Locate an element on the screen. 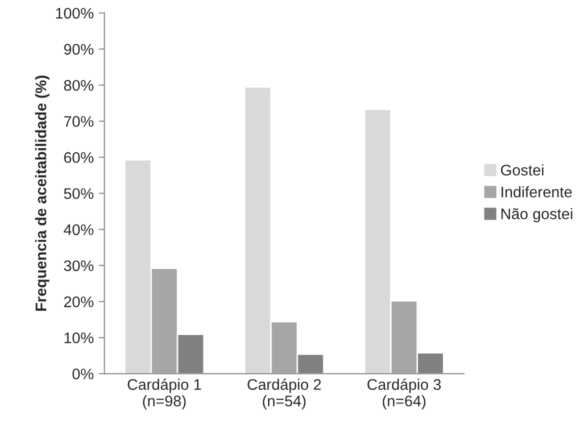  y-tick-label: 40% is located at coordinates (79, 230).